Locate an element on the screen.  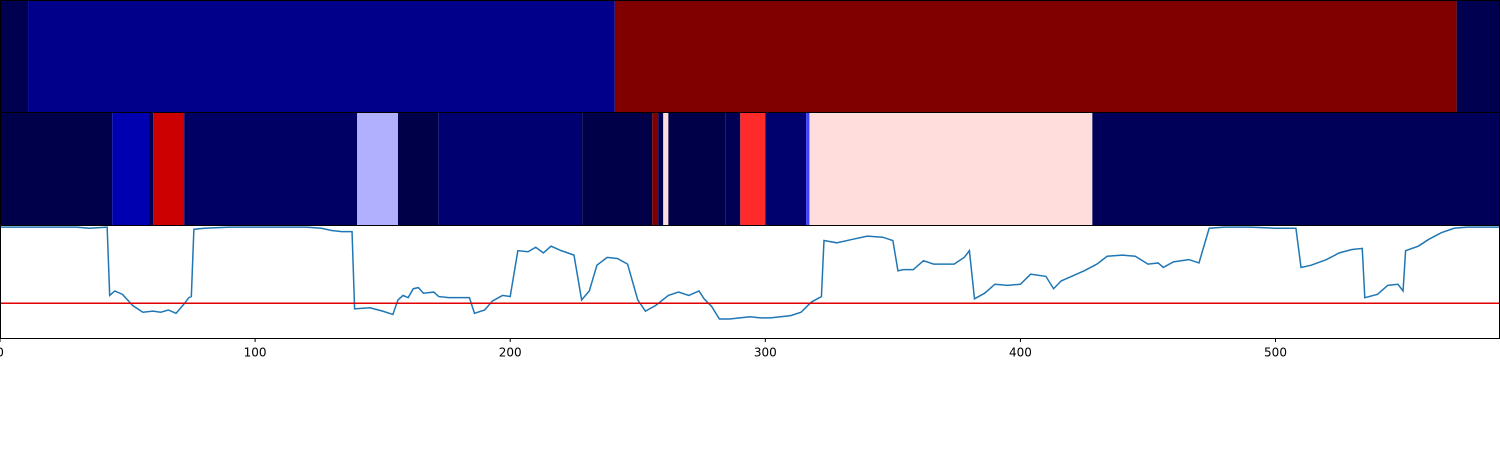
x-tick-label: 300 is located at coordinates (765, 353).